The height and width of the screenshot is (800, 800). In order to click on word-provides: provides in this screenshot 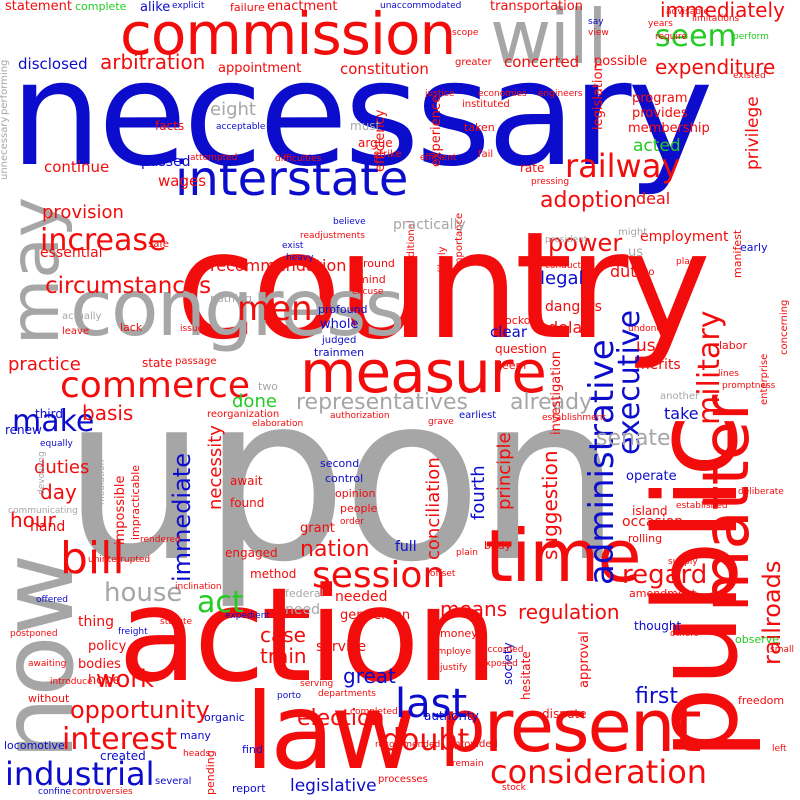, I will do `click(660, 113)`.